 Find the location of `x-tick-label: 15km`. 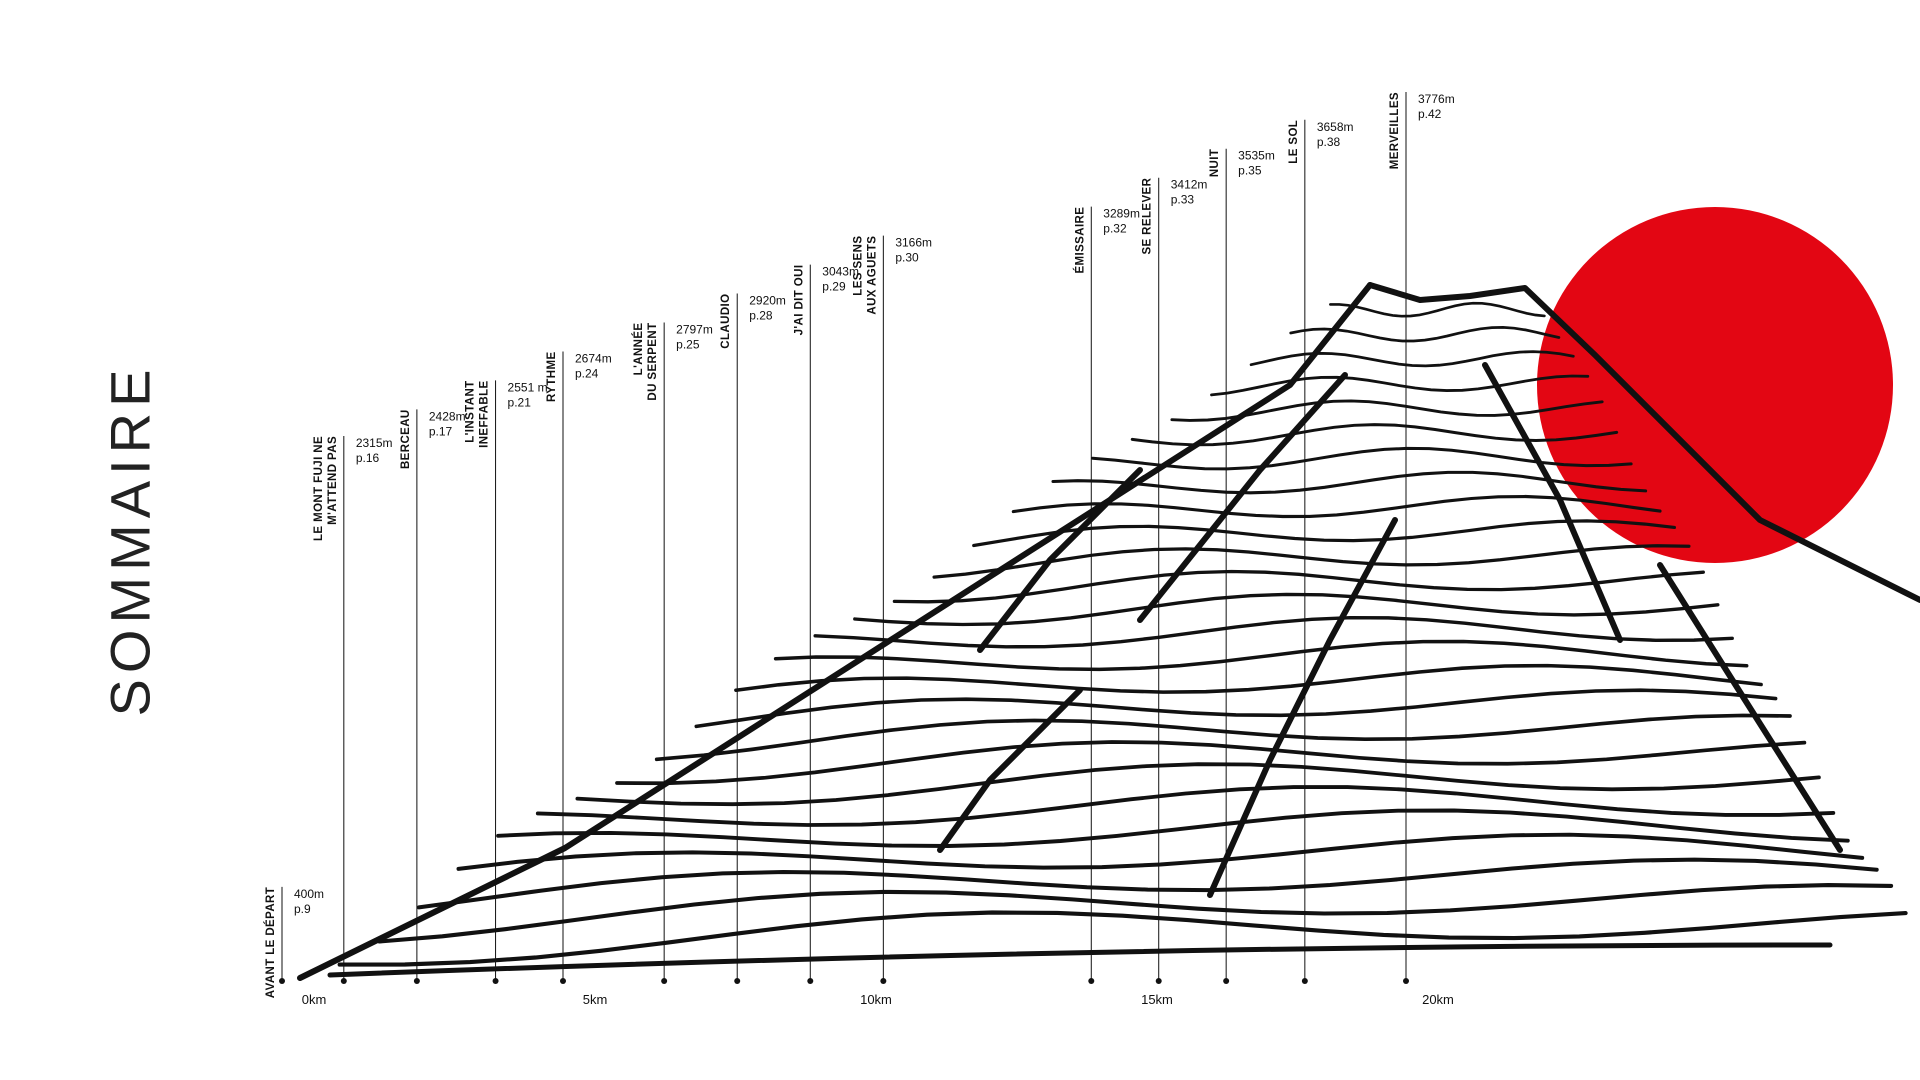

x-tick-label: 15km is located at coordinates (1157, 999).